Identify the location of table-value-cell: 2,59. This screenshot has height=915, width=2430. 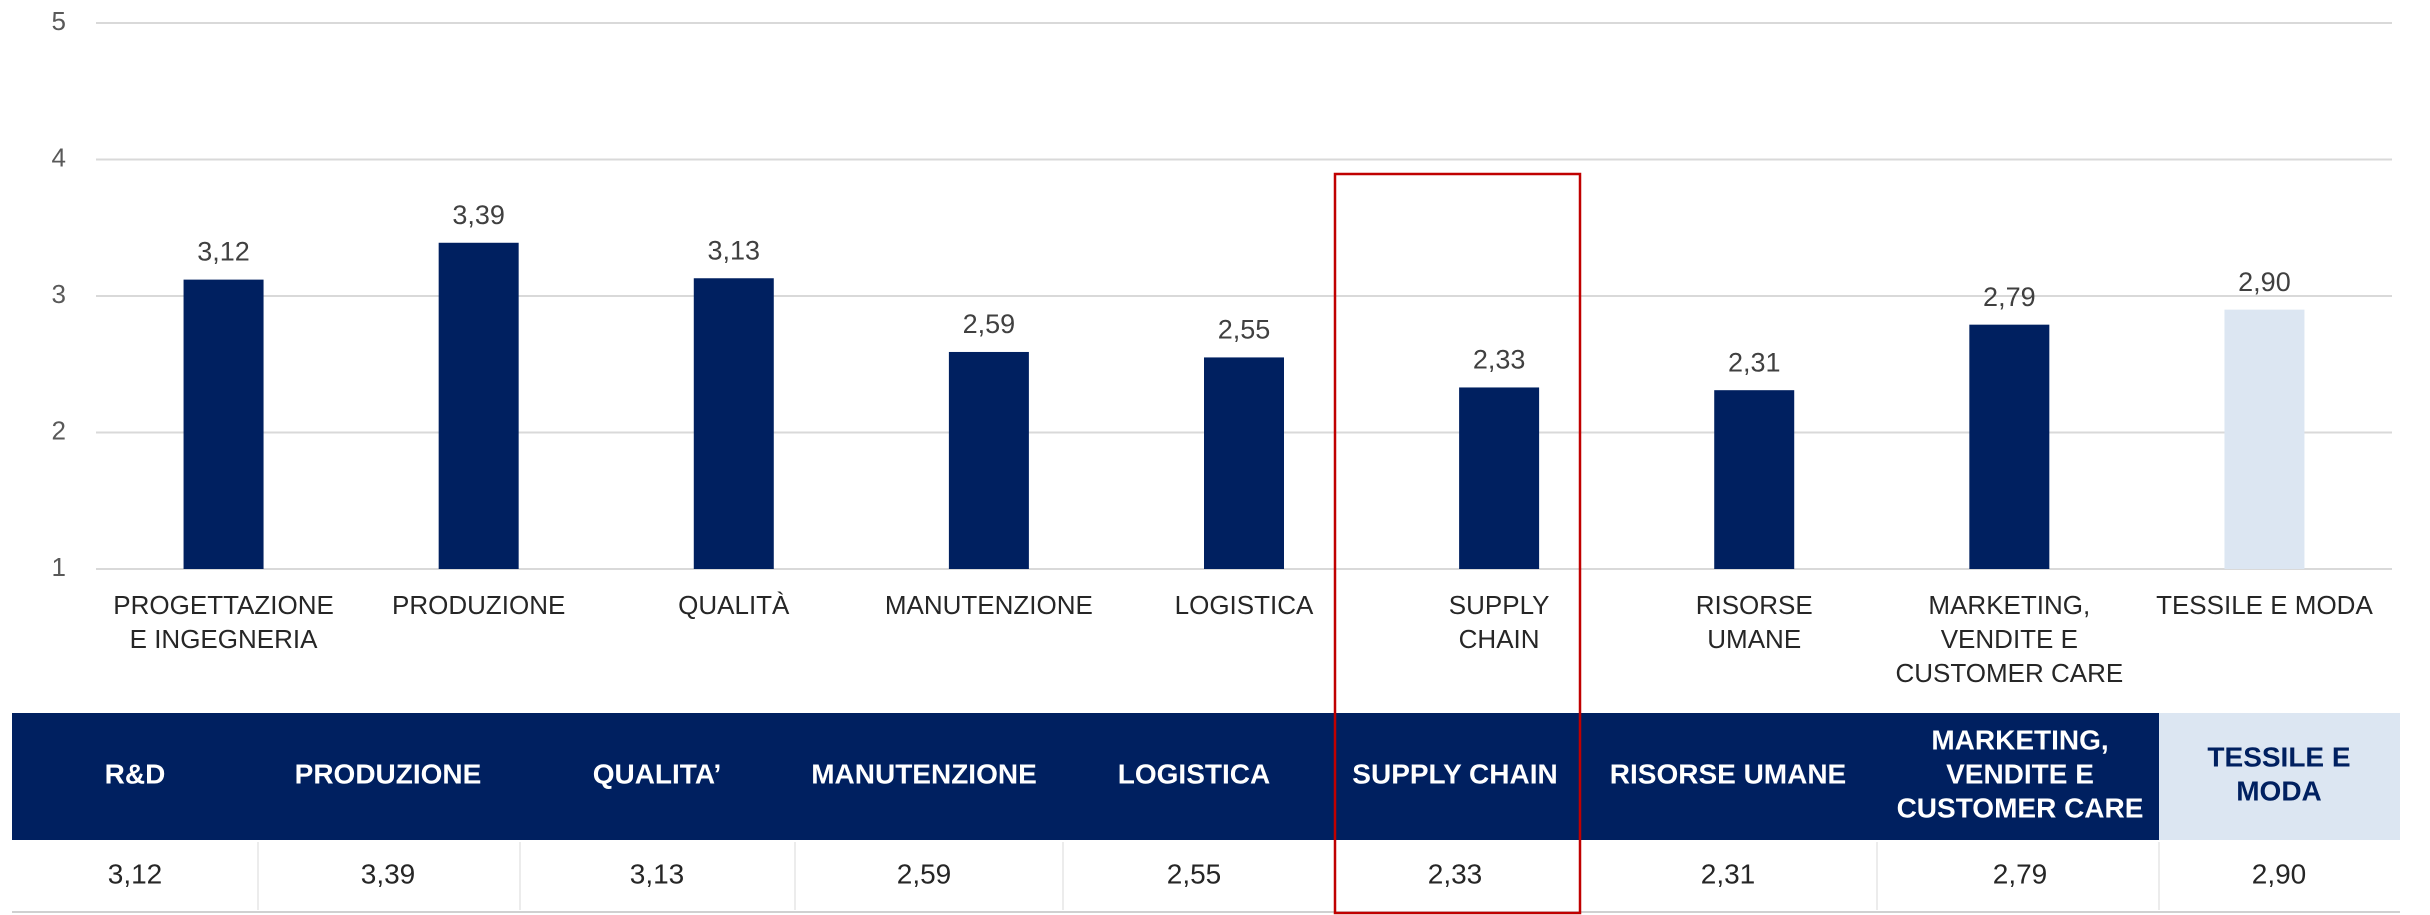
(924, 873).